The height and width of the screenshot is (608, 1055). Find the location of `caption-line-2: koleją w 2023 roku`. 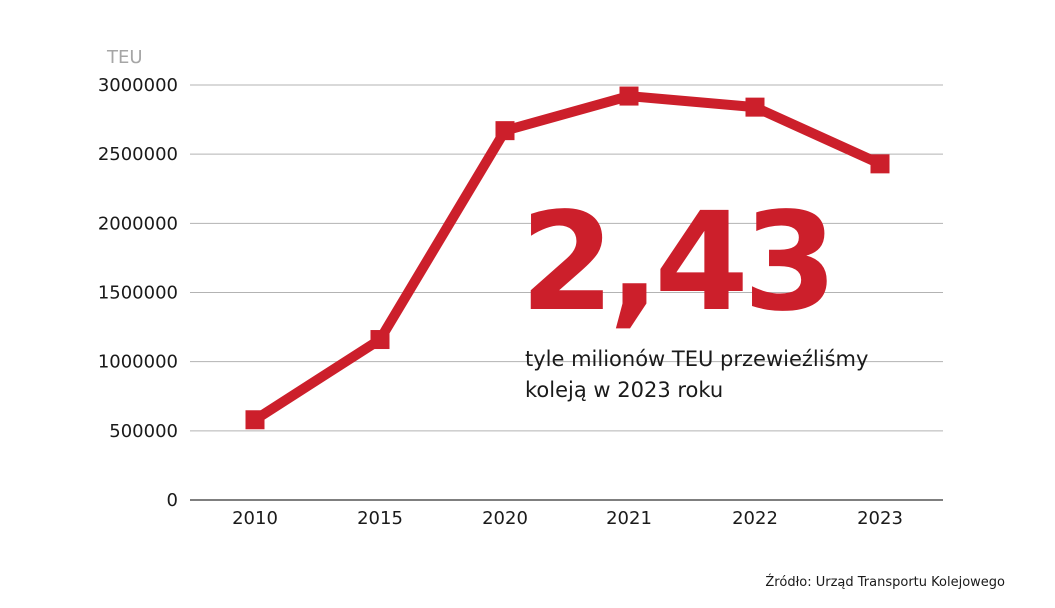

caption-line-2: koleją w 2023 roku is located at coordinates (624, 390).